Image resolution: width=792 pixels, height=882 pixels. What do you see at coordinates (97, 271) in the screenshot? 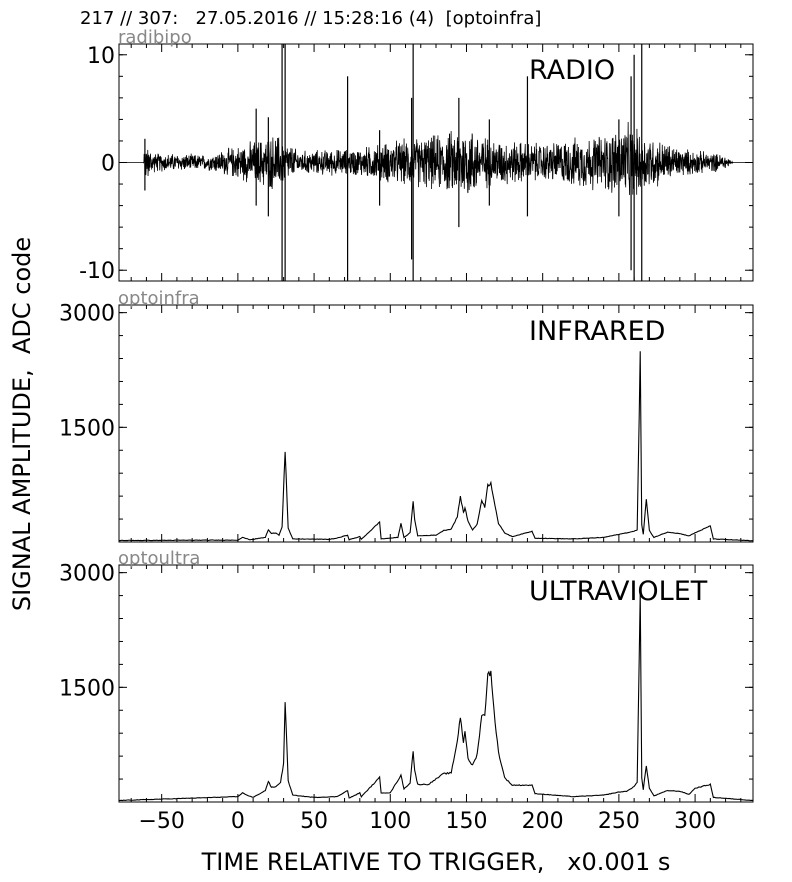
I see `radio-y-tick-label: -10` at bounding box center [97, 271].